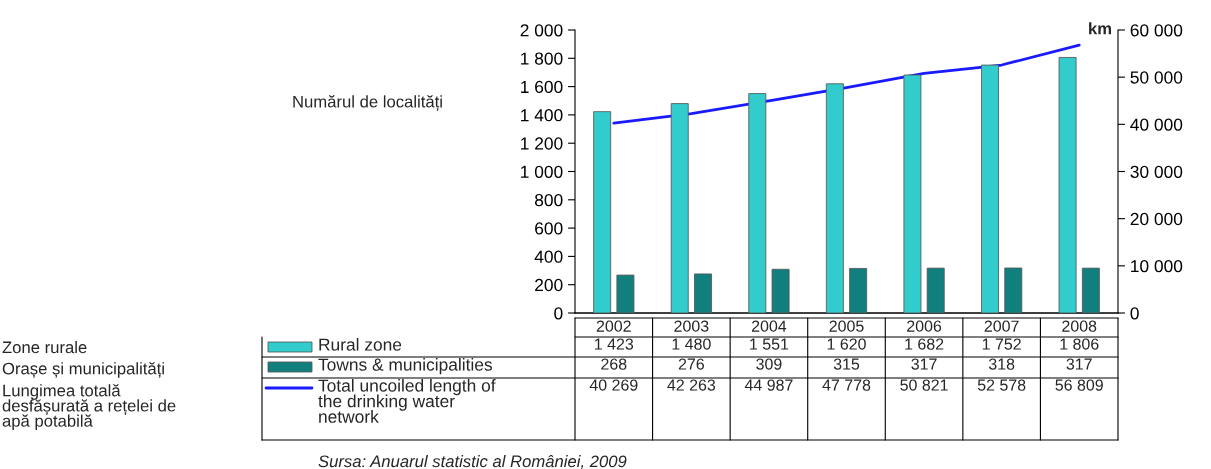 This screenshot has height=469, width=1211. Describe the element at coordinates (614, 364) in the screenshot. I see `data-label: 268` at that location.